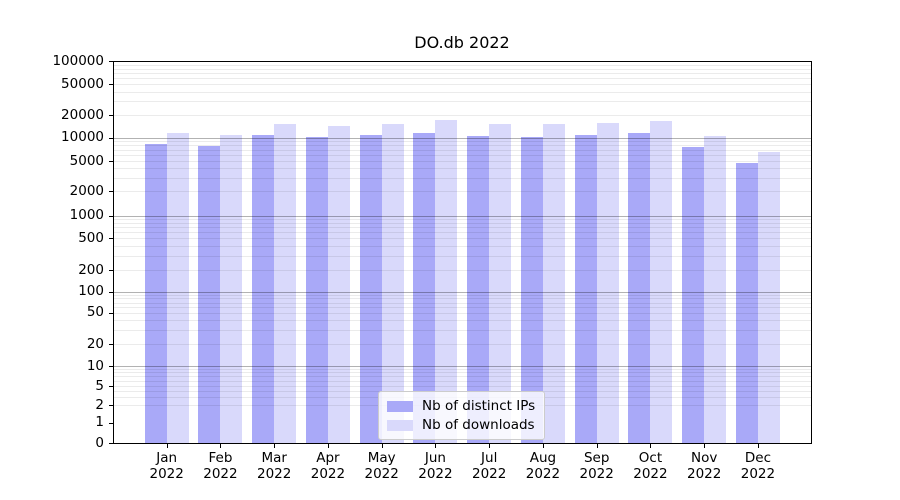 The image size is (900, 500). What do you see at coordinates (607, 282) in the screenshot?
I see `bar-downloads-sep` at bounding box center [607, 282].